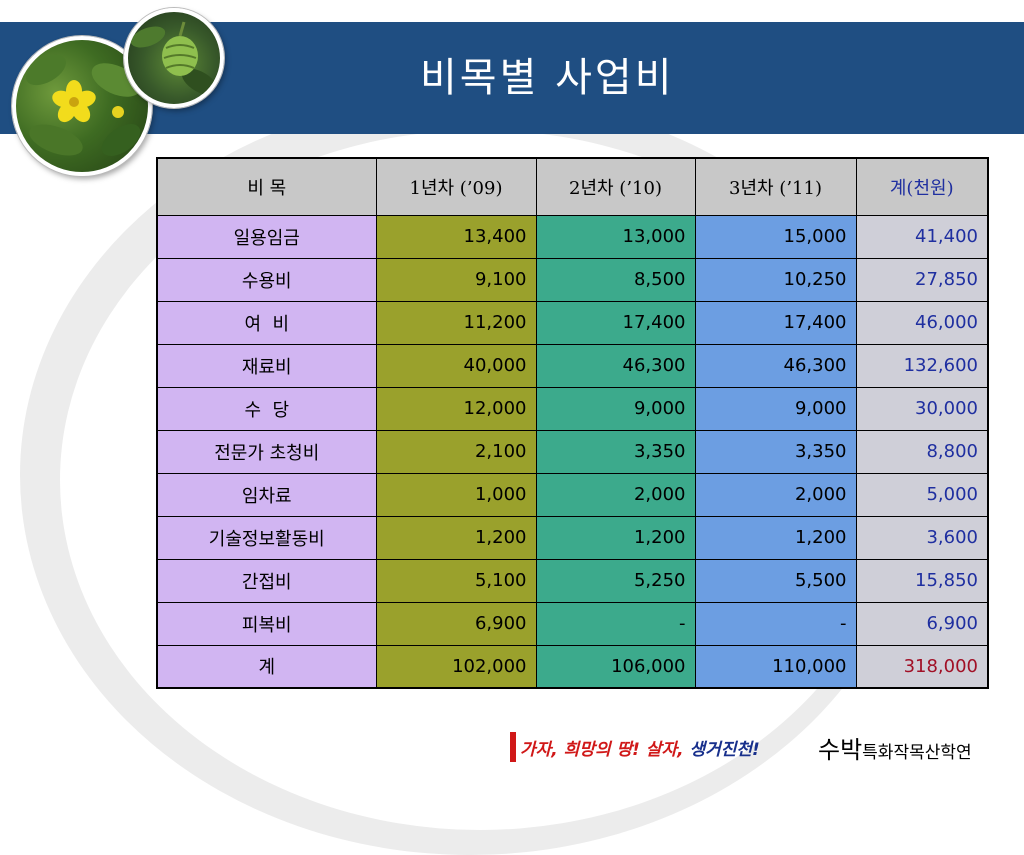  I want to click on cell-total: 41,400, so click(922, 236).